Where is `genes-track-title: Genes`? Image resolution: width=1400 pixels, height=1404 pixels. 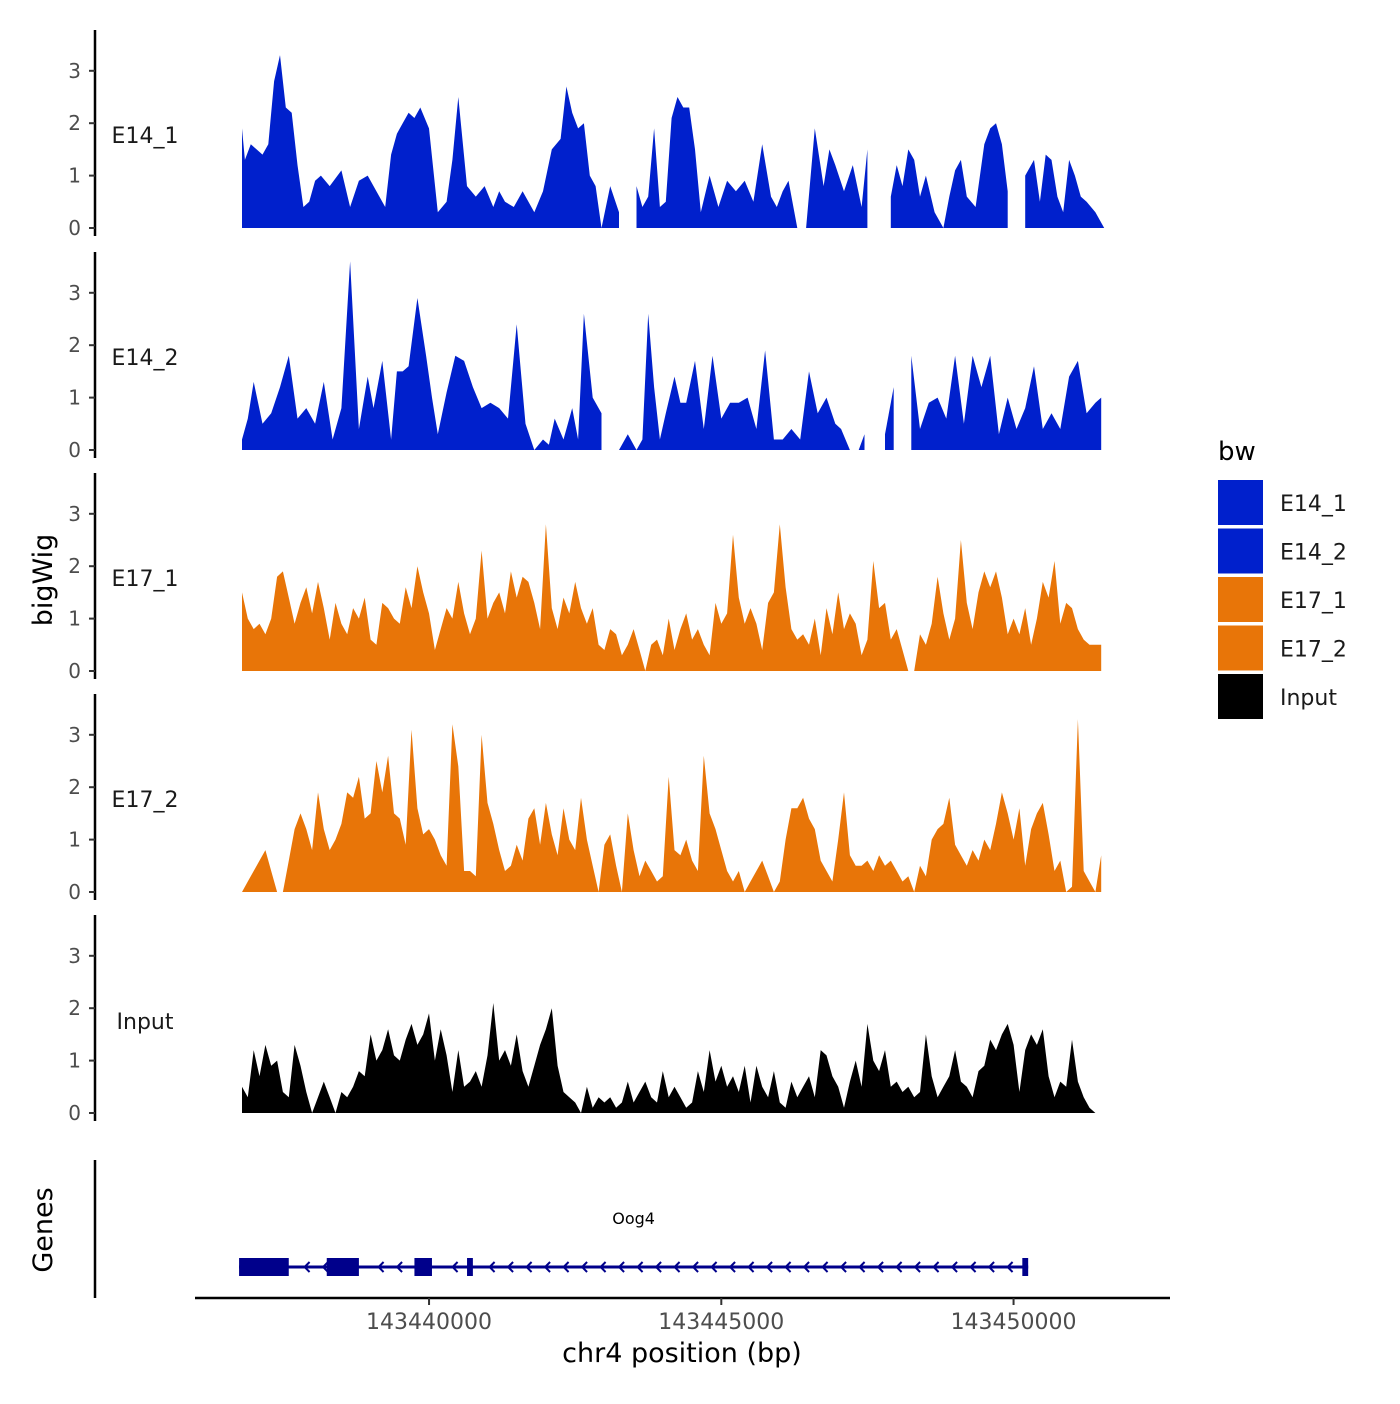
genes-track-title: Genes is located at coordinates (43, 1229).